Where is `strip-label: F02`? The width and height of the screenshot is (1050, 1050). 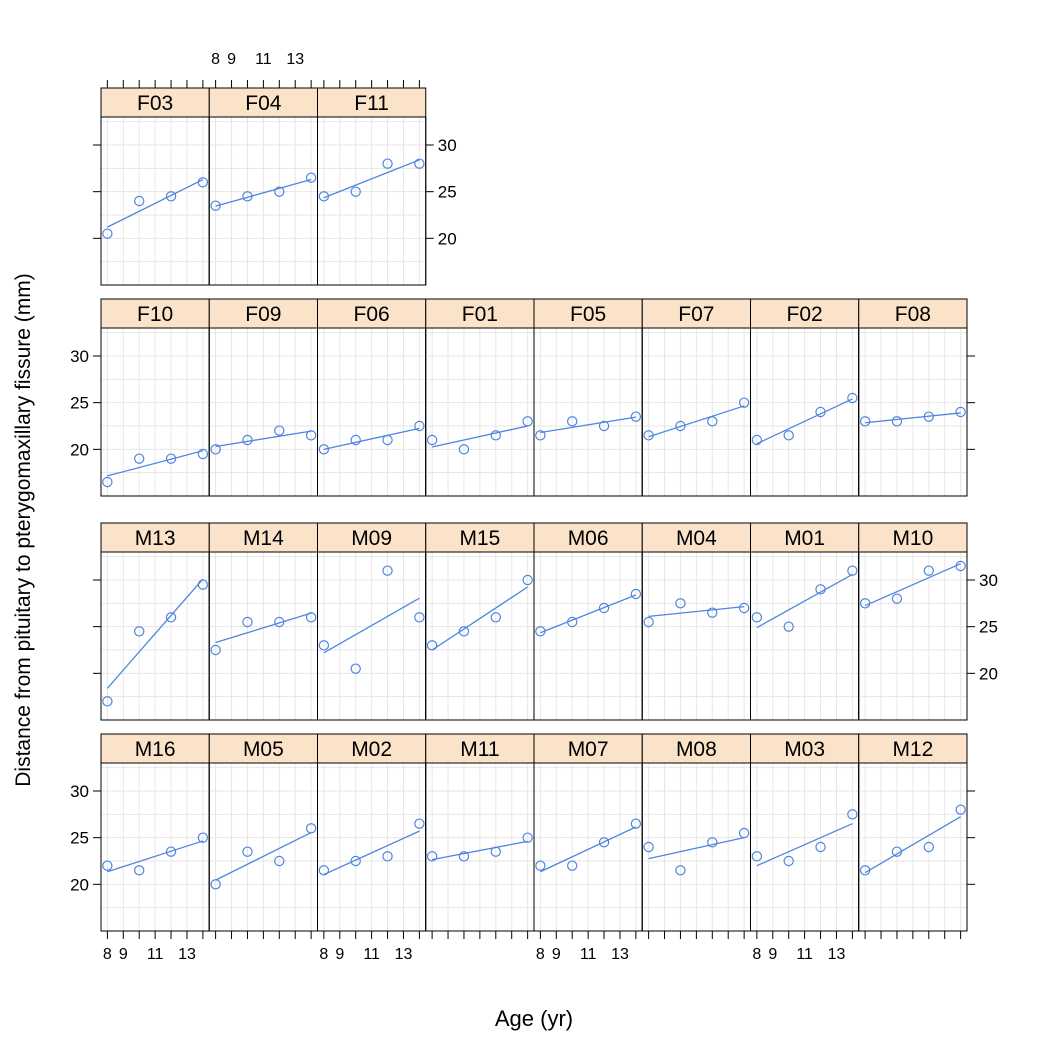 strip-label: F02 is located at coordinates (805, 314).